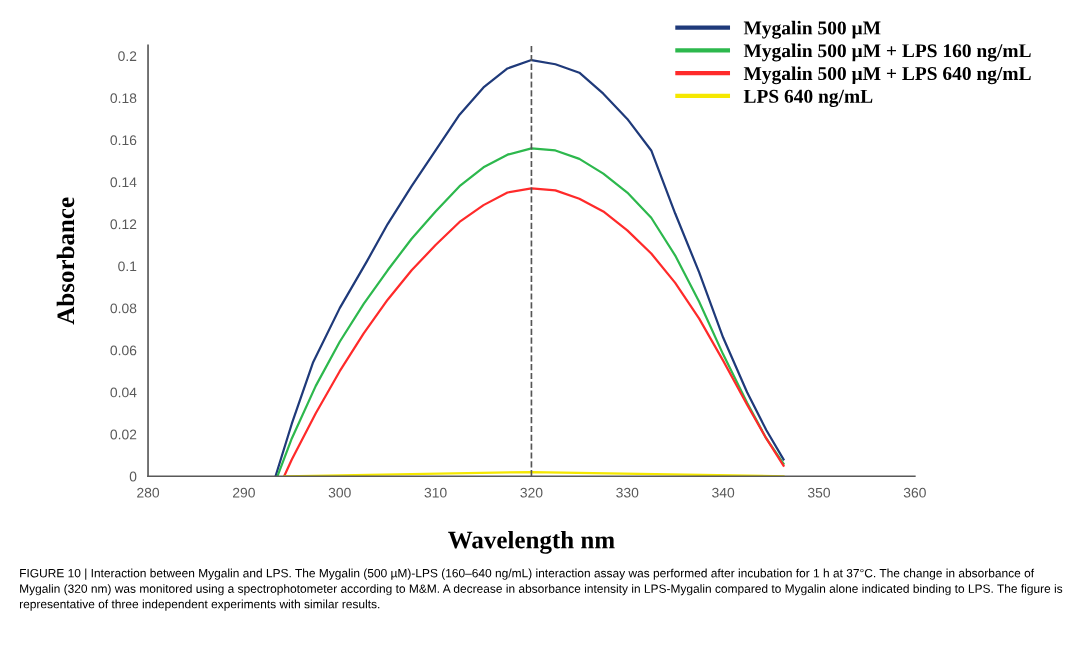 Image resolution: width=1065 pixels, height=648 pixels. Describe the element at coordinates (887, 75) in the screenshot. I see `legend-label: Mygalin 500 µM + LPS 640 ng/mL` at that location.